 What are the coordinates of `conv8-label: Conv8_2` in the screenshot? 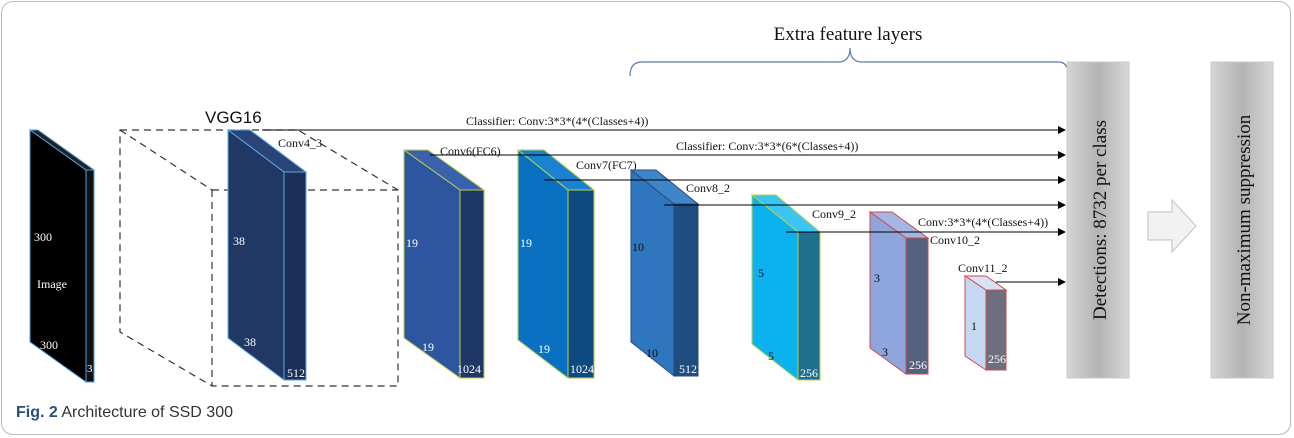 It's located at (708, 188).